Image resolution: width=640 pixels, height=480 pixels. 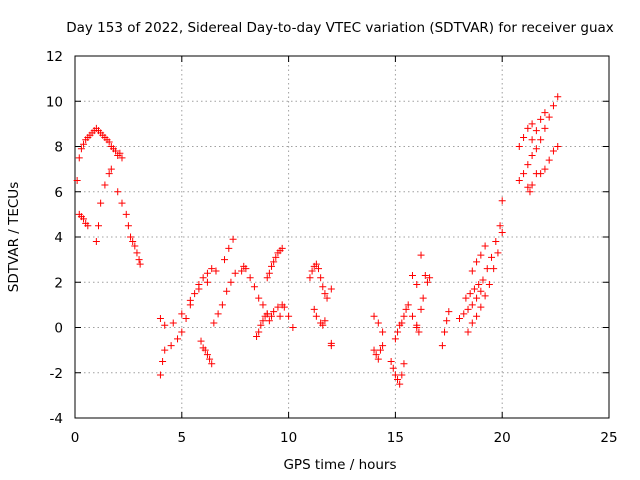 I want to click on series-arc-evening-e, so click(x=485, y=282).